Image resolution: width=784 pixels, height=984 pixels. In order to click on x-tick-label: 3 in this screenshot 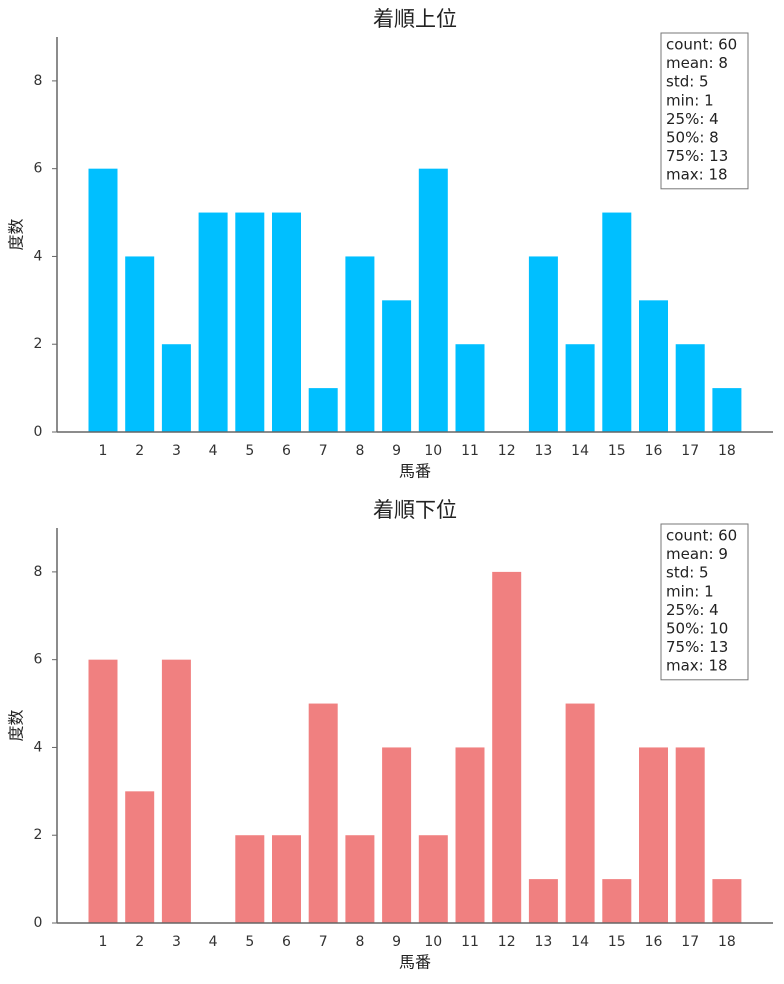, I will do `click(176, 451)`.